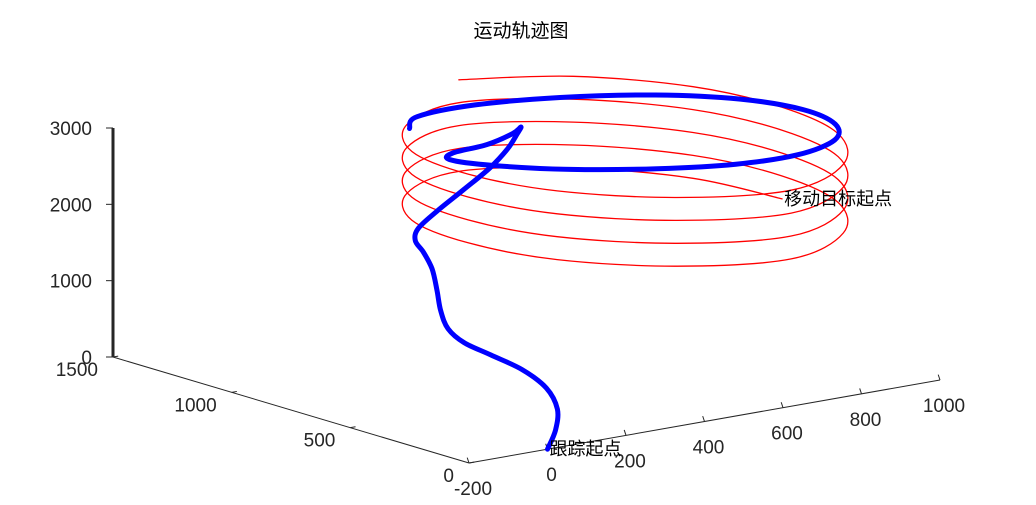 This screenshot has width=1036, height=505. I want to click on target-start-label: 移动目标起点, so click(838, 199).